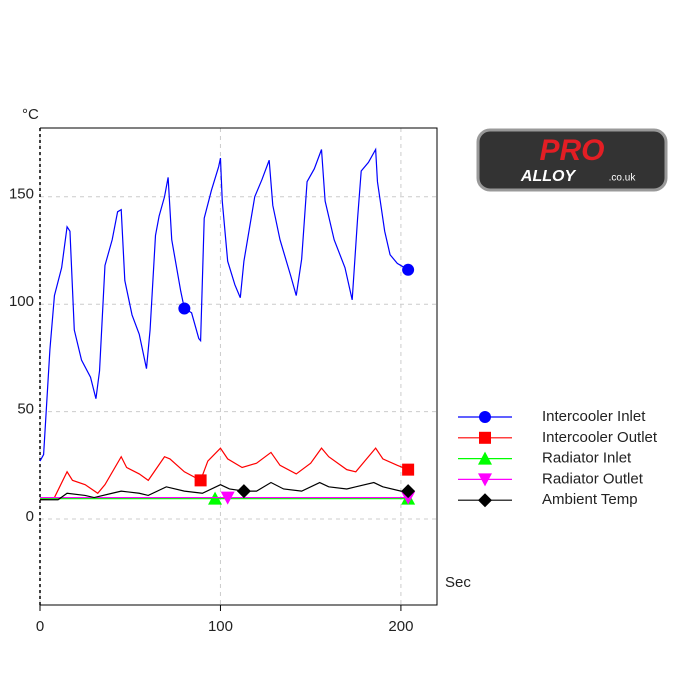 The width and height of the screenshot is (700, 700). I want to click on y-tick-label: 50, so click(25, 409).